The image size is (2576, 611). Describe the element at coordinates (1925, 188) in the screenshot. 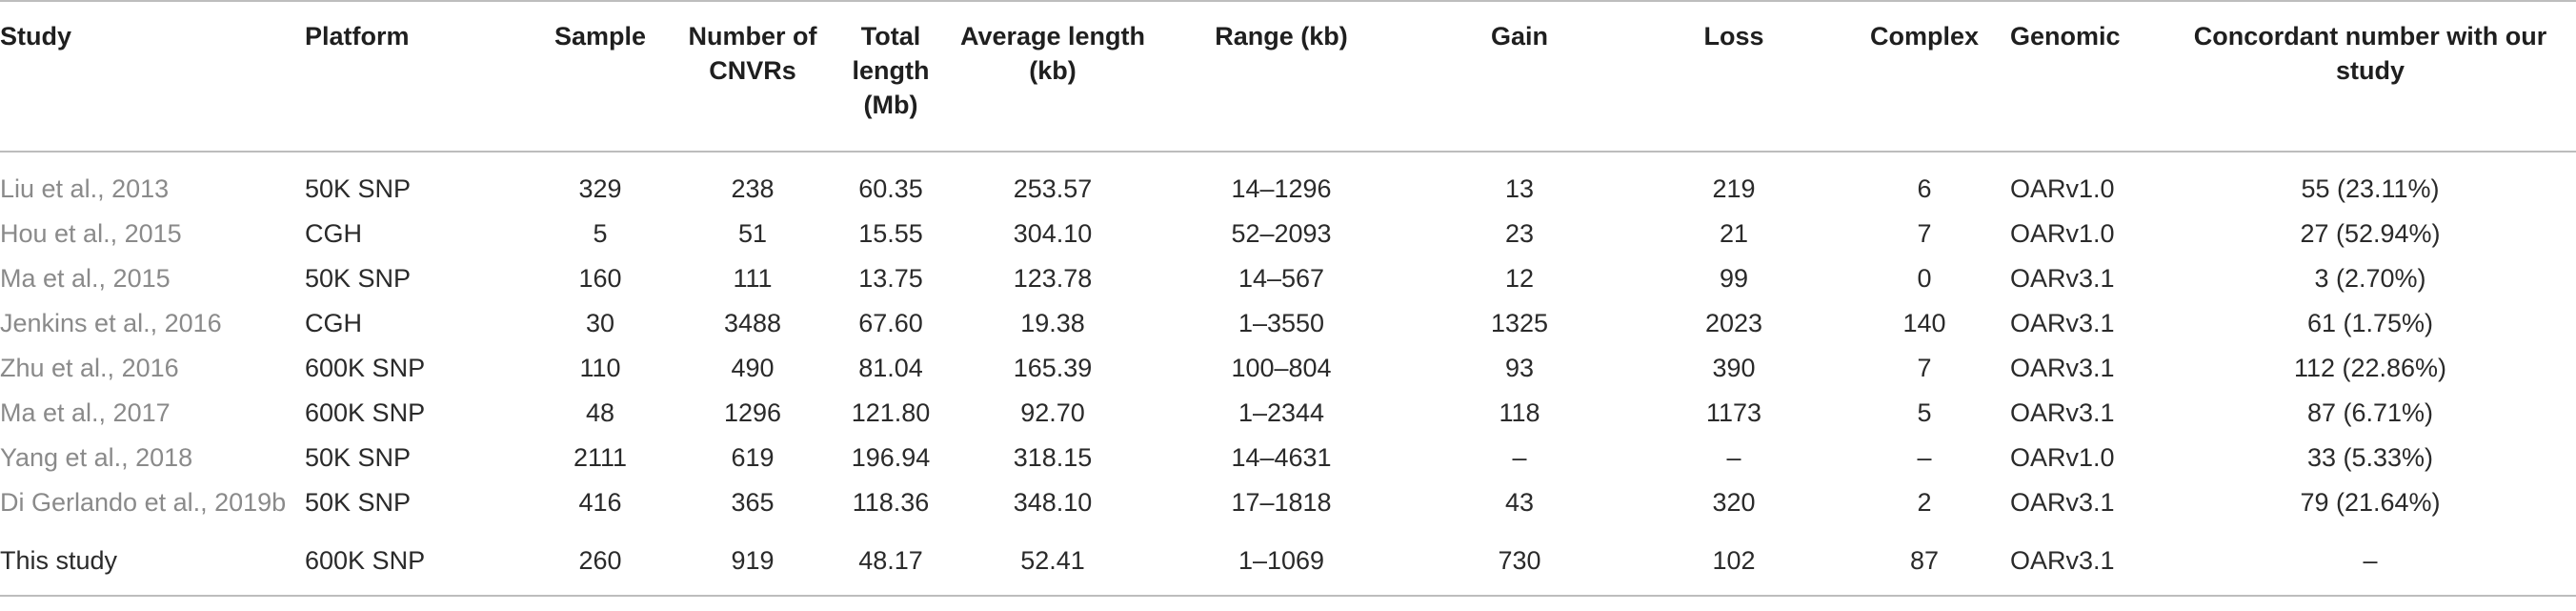

I see `cell-complex: 6` at that location.